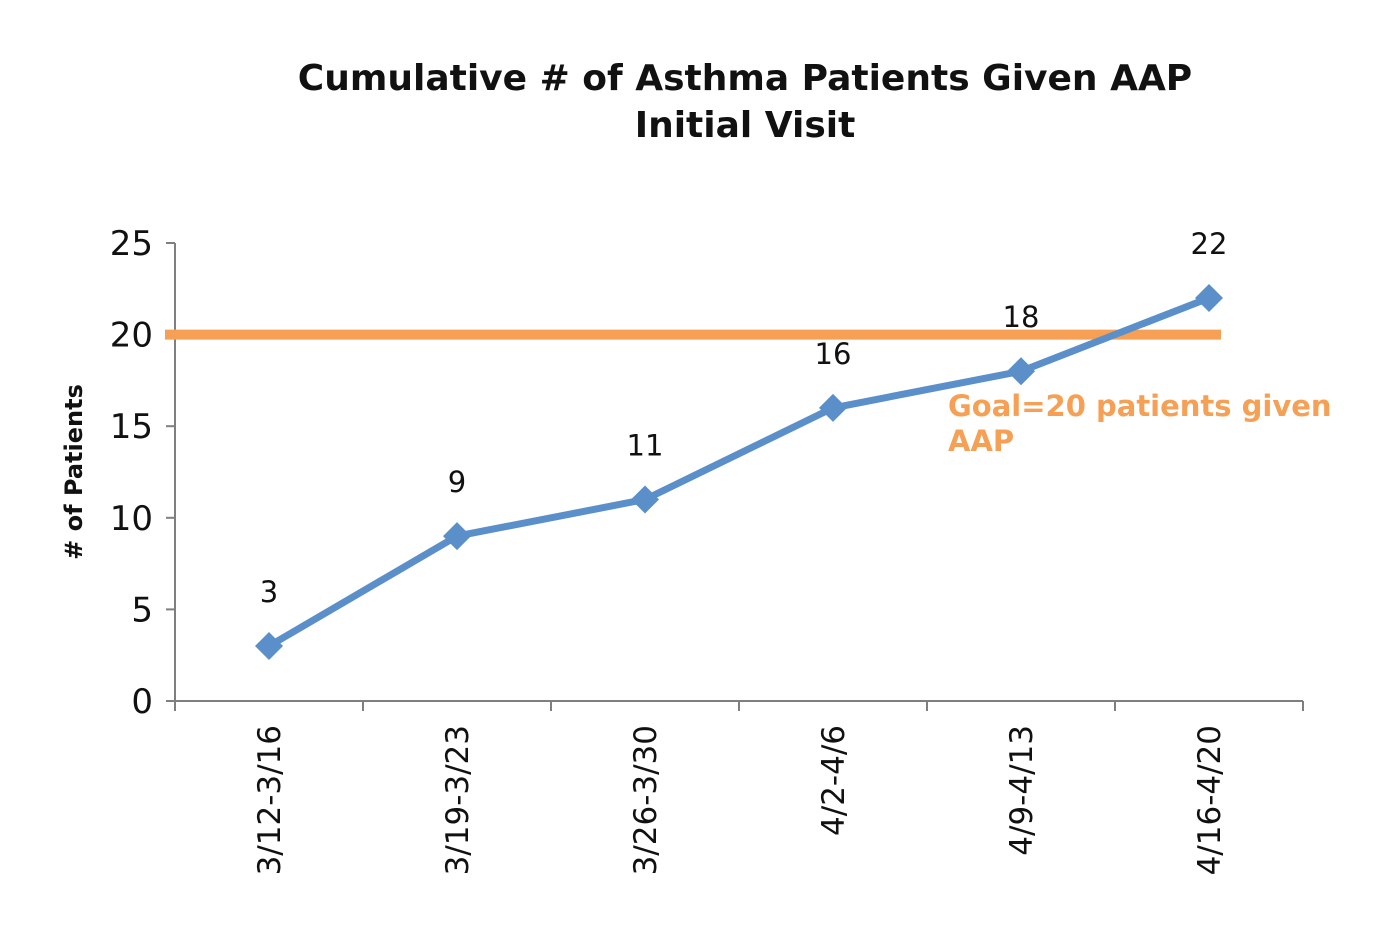  Describe the element at coordinates (981, 441) in the screenshot. I see `goal-annotation-line: AAP` at that location.